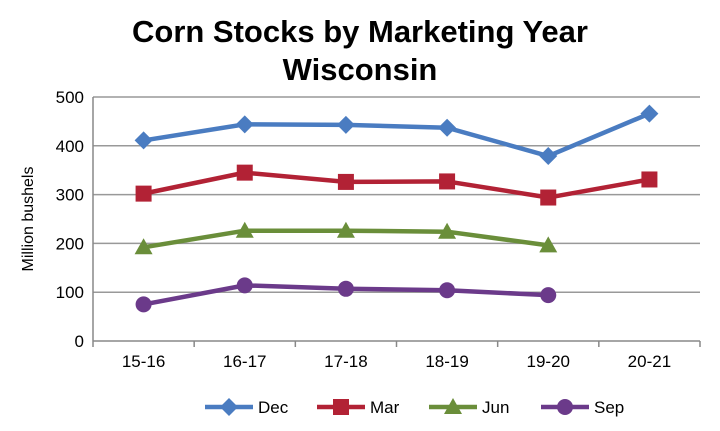 This screenshot has height=431, width=720. What do you see at coordinates (446, 361) in the screenshot?
I see `x-tick-label: 18-19` at bounding box center [446, 361].